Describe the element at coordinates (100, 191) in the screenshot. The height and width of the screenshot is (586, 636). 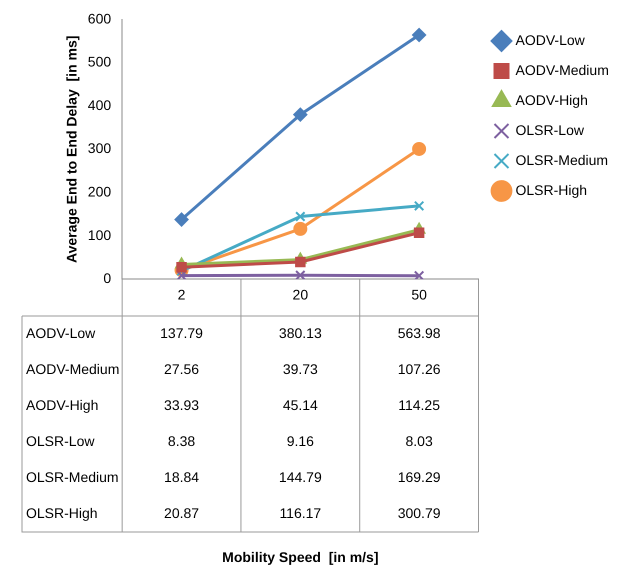
I see `y-tick-label: 200` at that location.